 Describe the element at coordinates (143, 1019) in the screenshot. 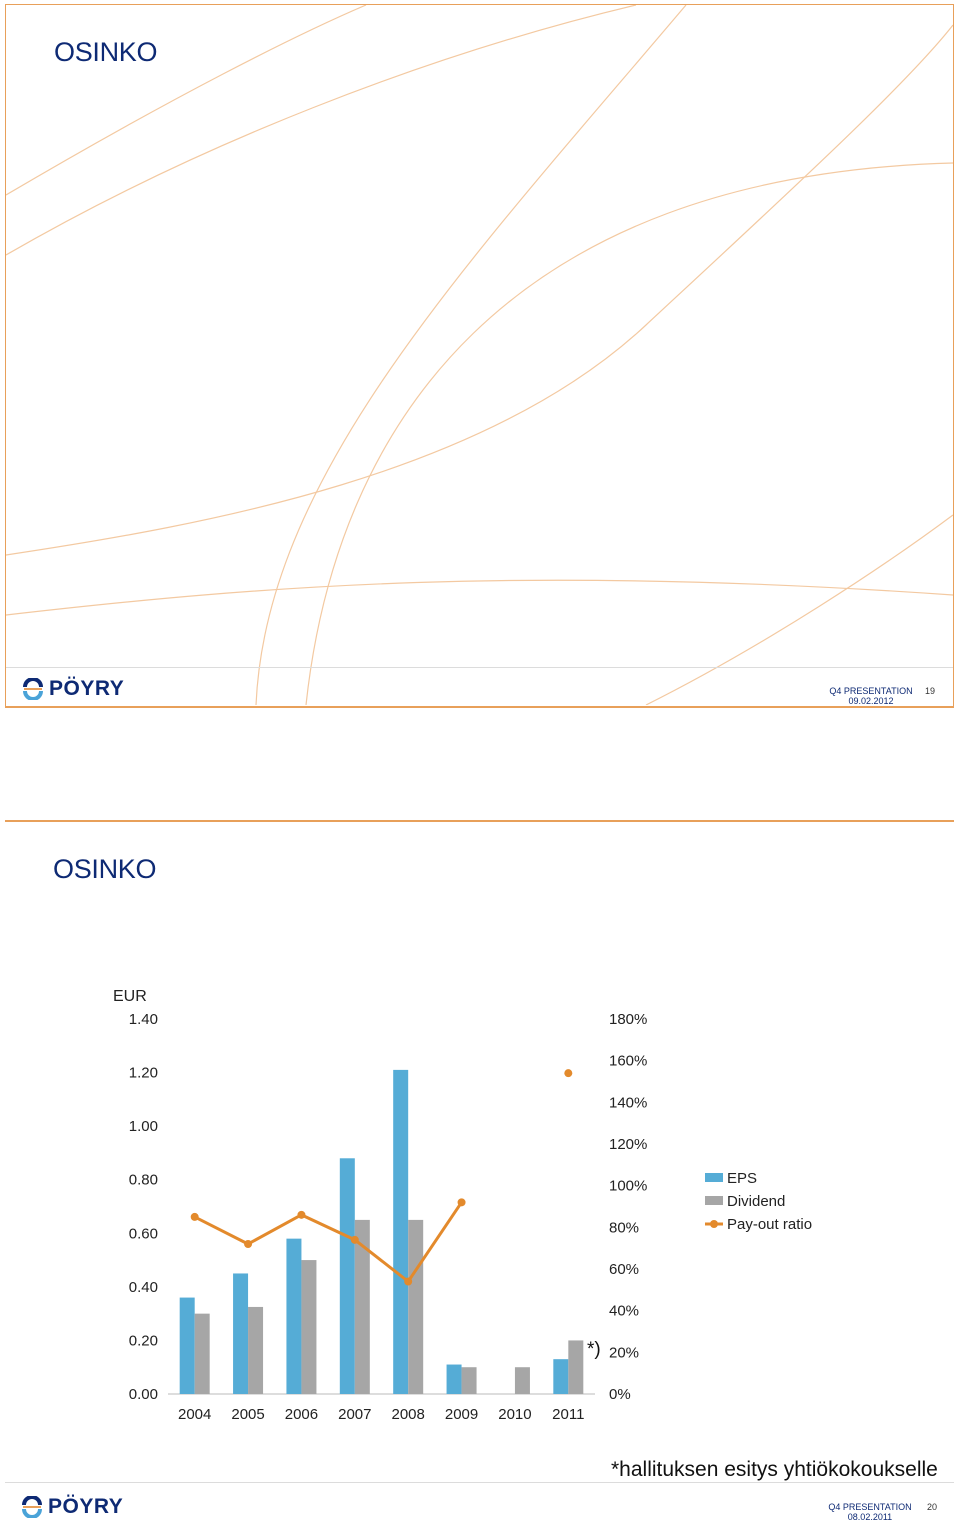

I see `left-tick-label: 1.40` at that location.